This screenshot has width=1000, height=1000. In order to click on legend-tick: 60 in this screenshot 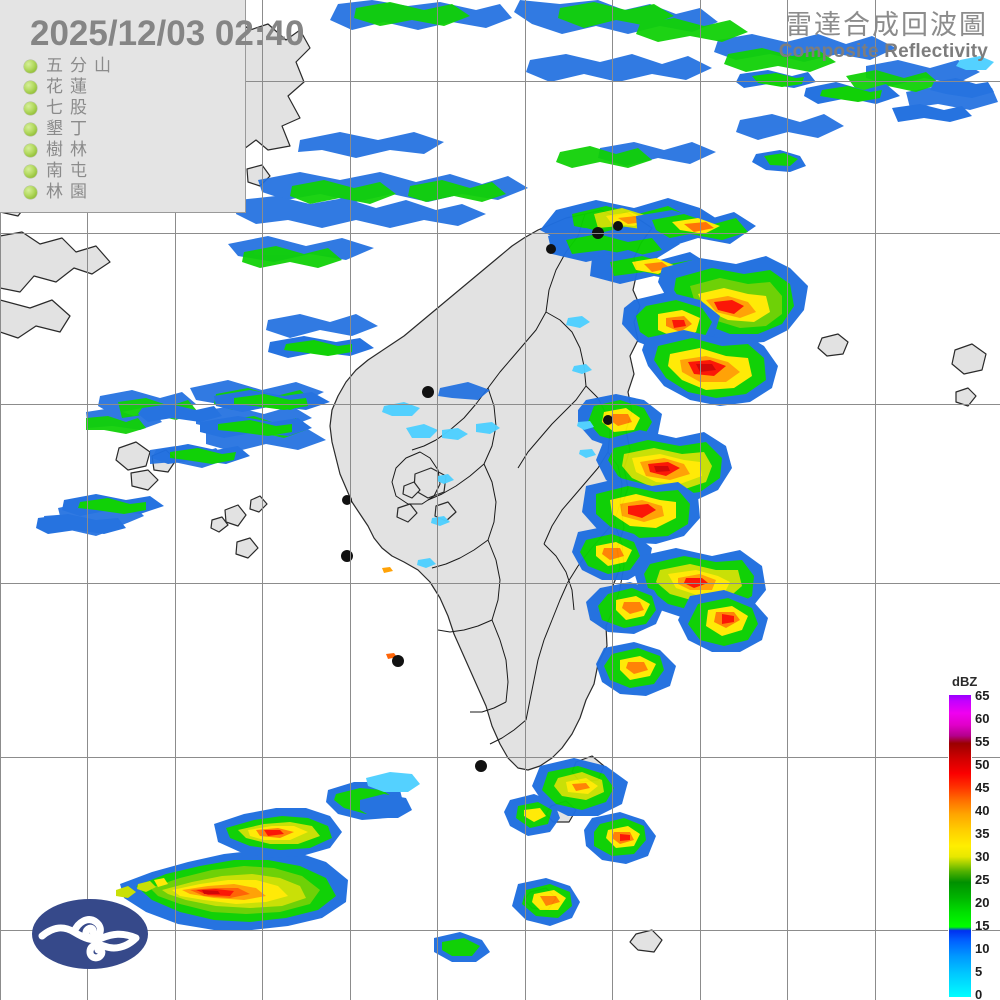, I will do `click(982, 718)`.